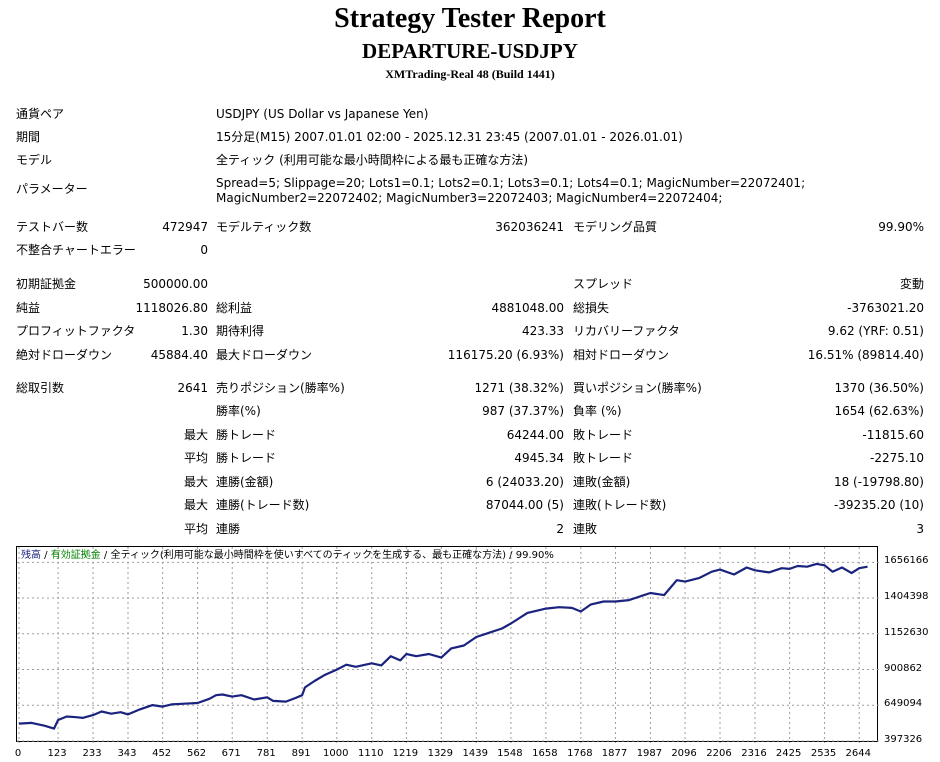 The width and height of the screenshot is (940, 762). What do you see at coordinates (179, 355) in the screenshot?
I see `stat-abs-dd-value: 45884.40` at bounding box center [179, 355].